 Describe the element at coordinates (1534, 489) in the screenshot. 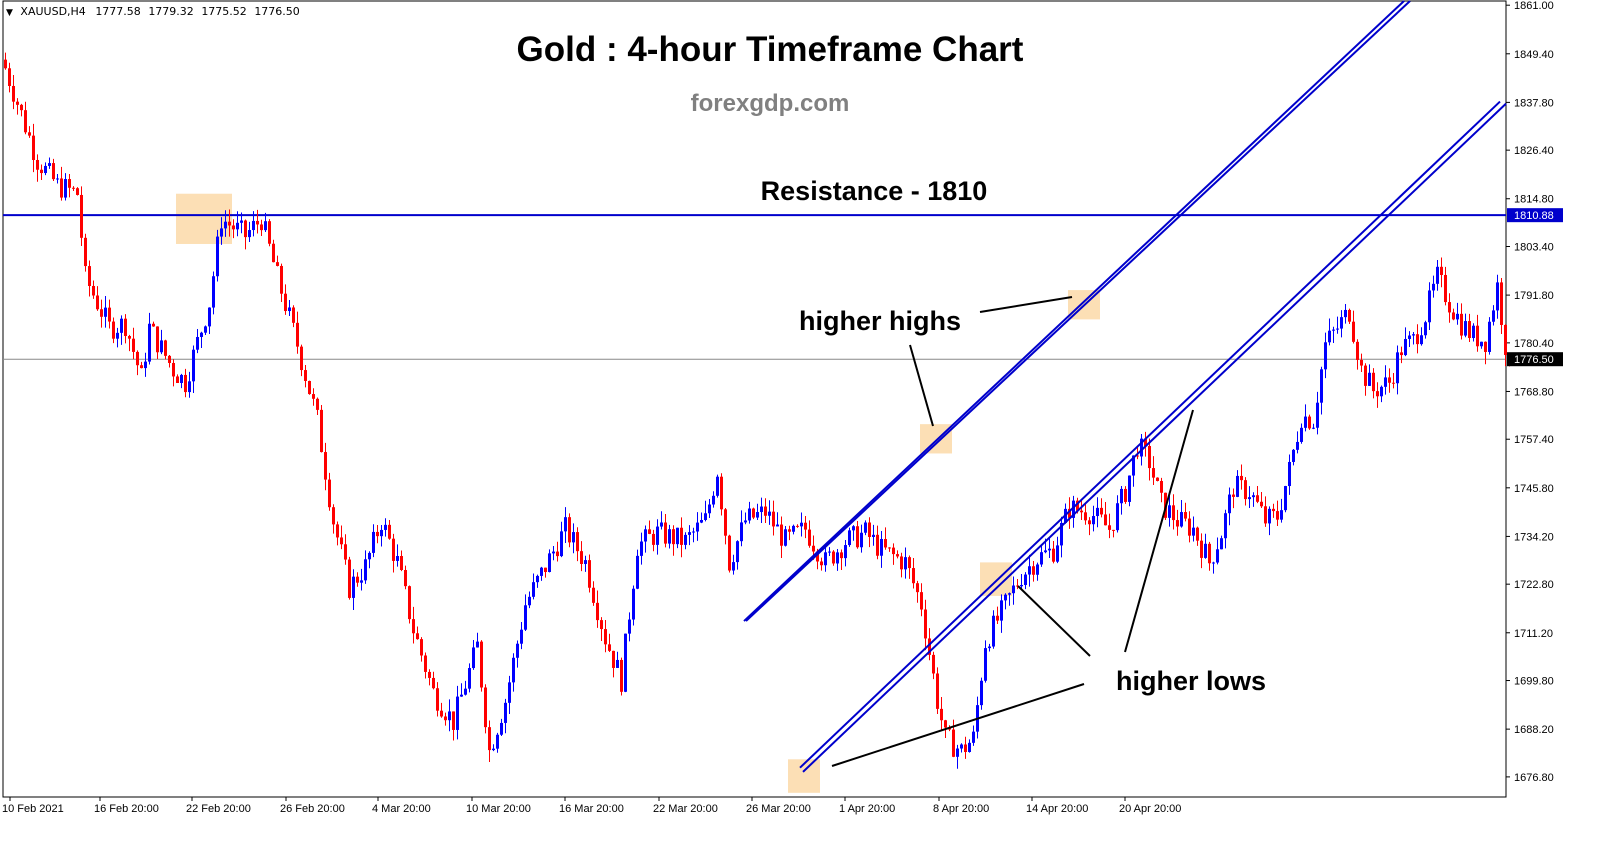

I see `y-tick-label: 1745.80` at that location.